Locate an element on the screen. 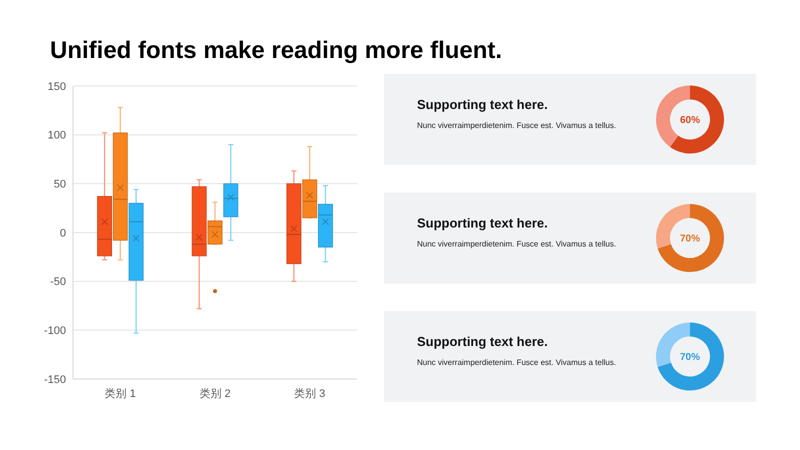  x-tick-label: 类别 3 is located at coordinates (310, 393).